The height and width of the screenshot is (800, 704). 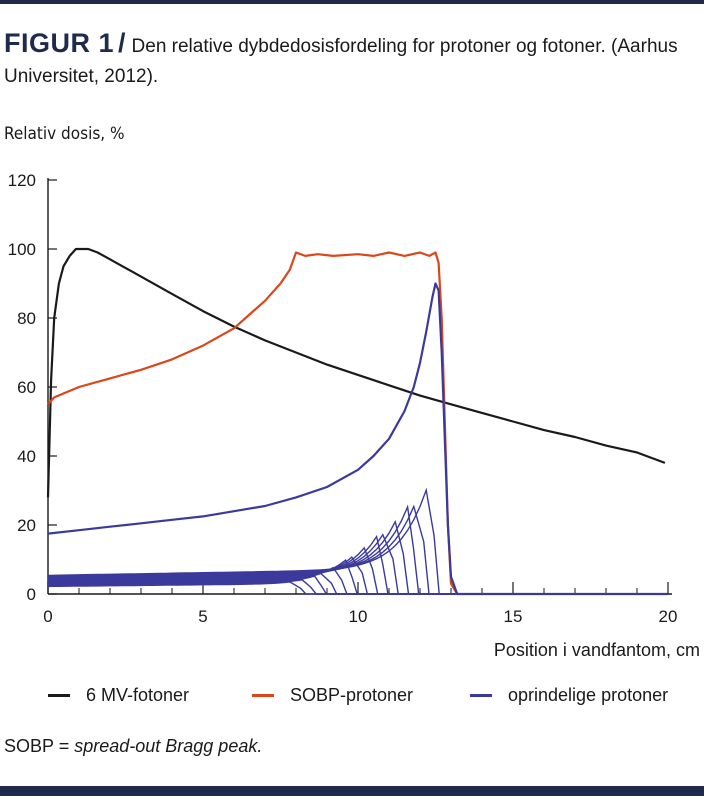 I want to click on legend-item-protons: oprindelige protoner, so click(x=569, y=695).